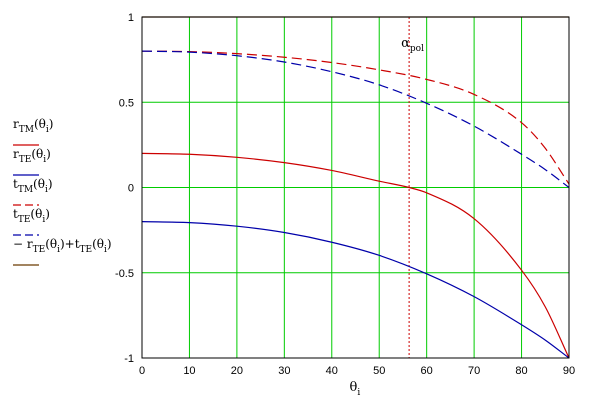 This screenshot has height=401, width=592. What do you see at coordinates (51, 124) in the screenshot?
I see `legend-part-rtm-4: )` at bounding box center [51, 124].